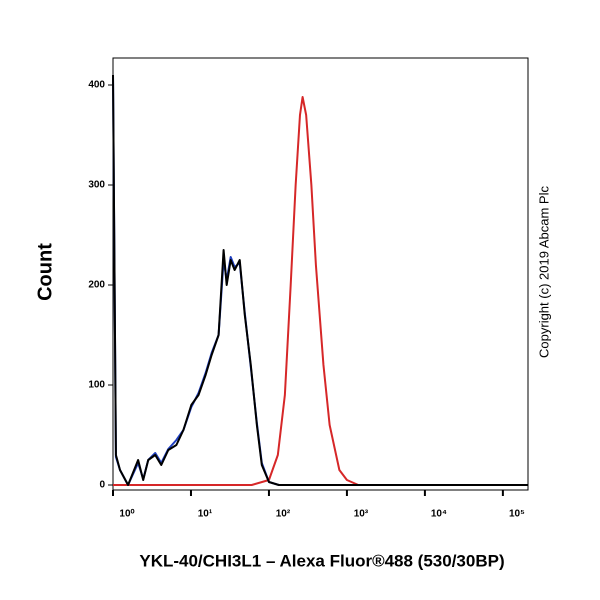 The height and width of the screenshot is (600, 600). Describe the element at coordinates (543, 272) in the screenshot. I see `copyright: Copyright (c) 2019 Abcam Plc` at that location.